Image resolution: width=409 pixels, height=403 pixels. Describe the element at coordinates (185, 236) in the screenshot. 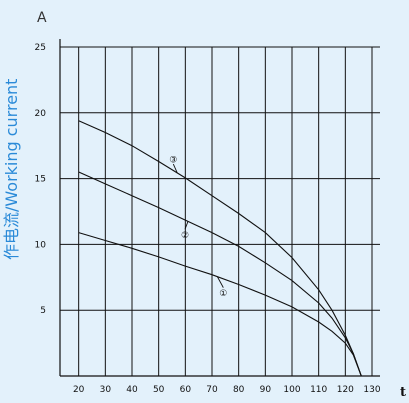

I see `series-marker-label: ②` at that location.